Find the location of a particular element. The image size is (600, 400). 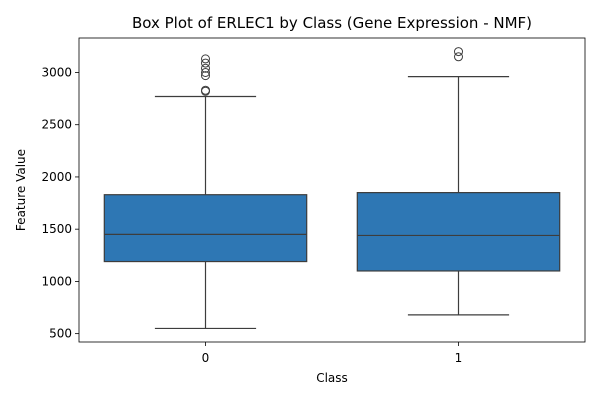

y-tick-label: 2500 is located at coordinates (56, 125).